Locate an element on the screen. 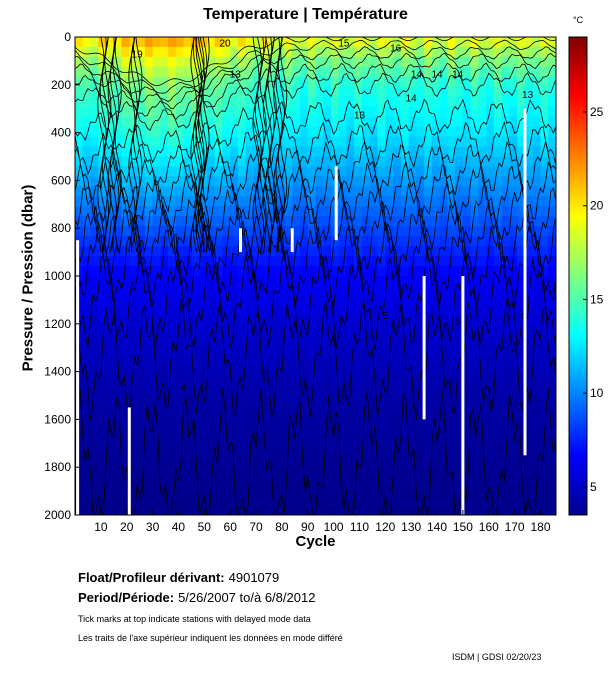 This screenshot has width=611, height=675. eddy-contour is located at coordinates (256, 145).